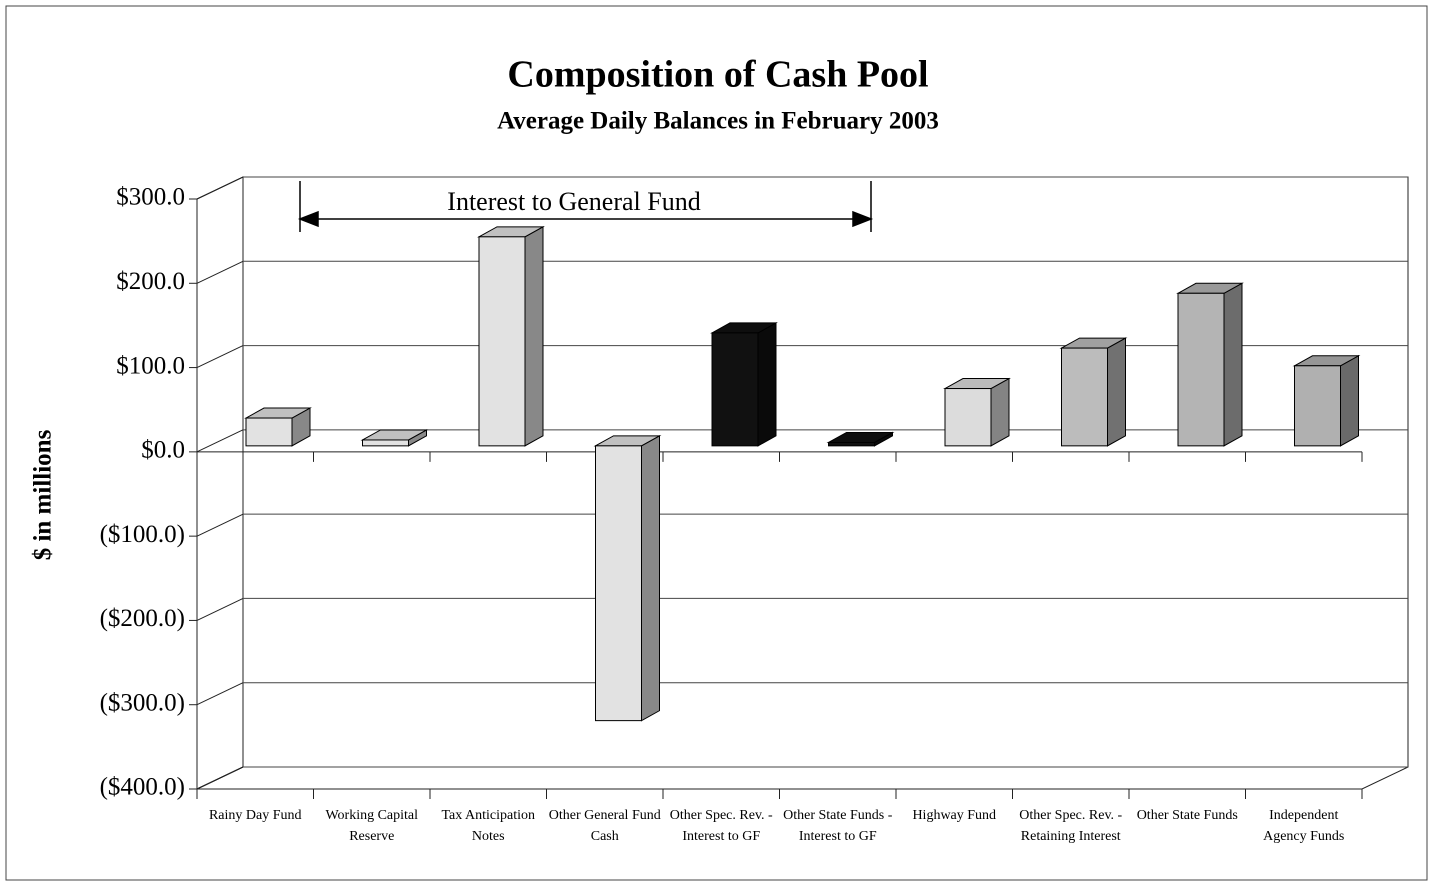  Describe the element at coordinates (142, 618) in the screenshot. I see `y-tick-label: ($200.0)` at that location.